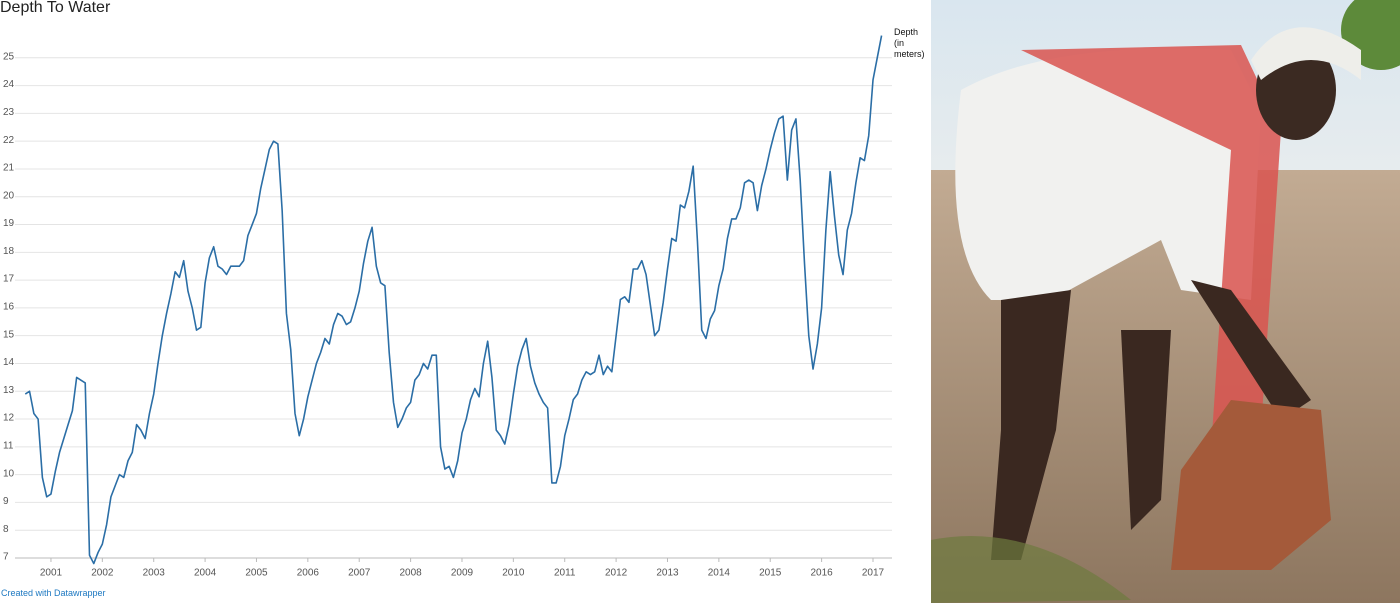  I want to click on x-tick-label: 2007, so click(359, 573).